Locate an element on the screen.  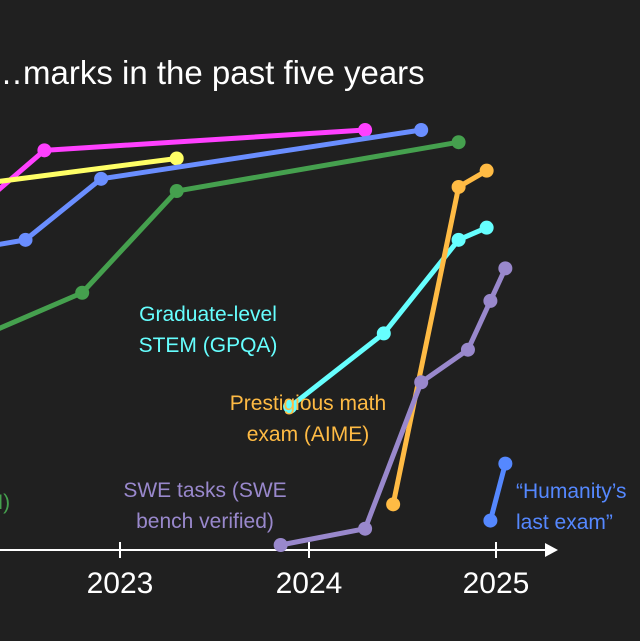
series-label-hle: last exam” is located at coordinates (564, 522).